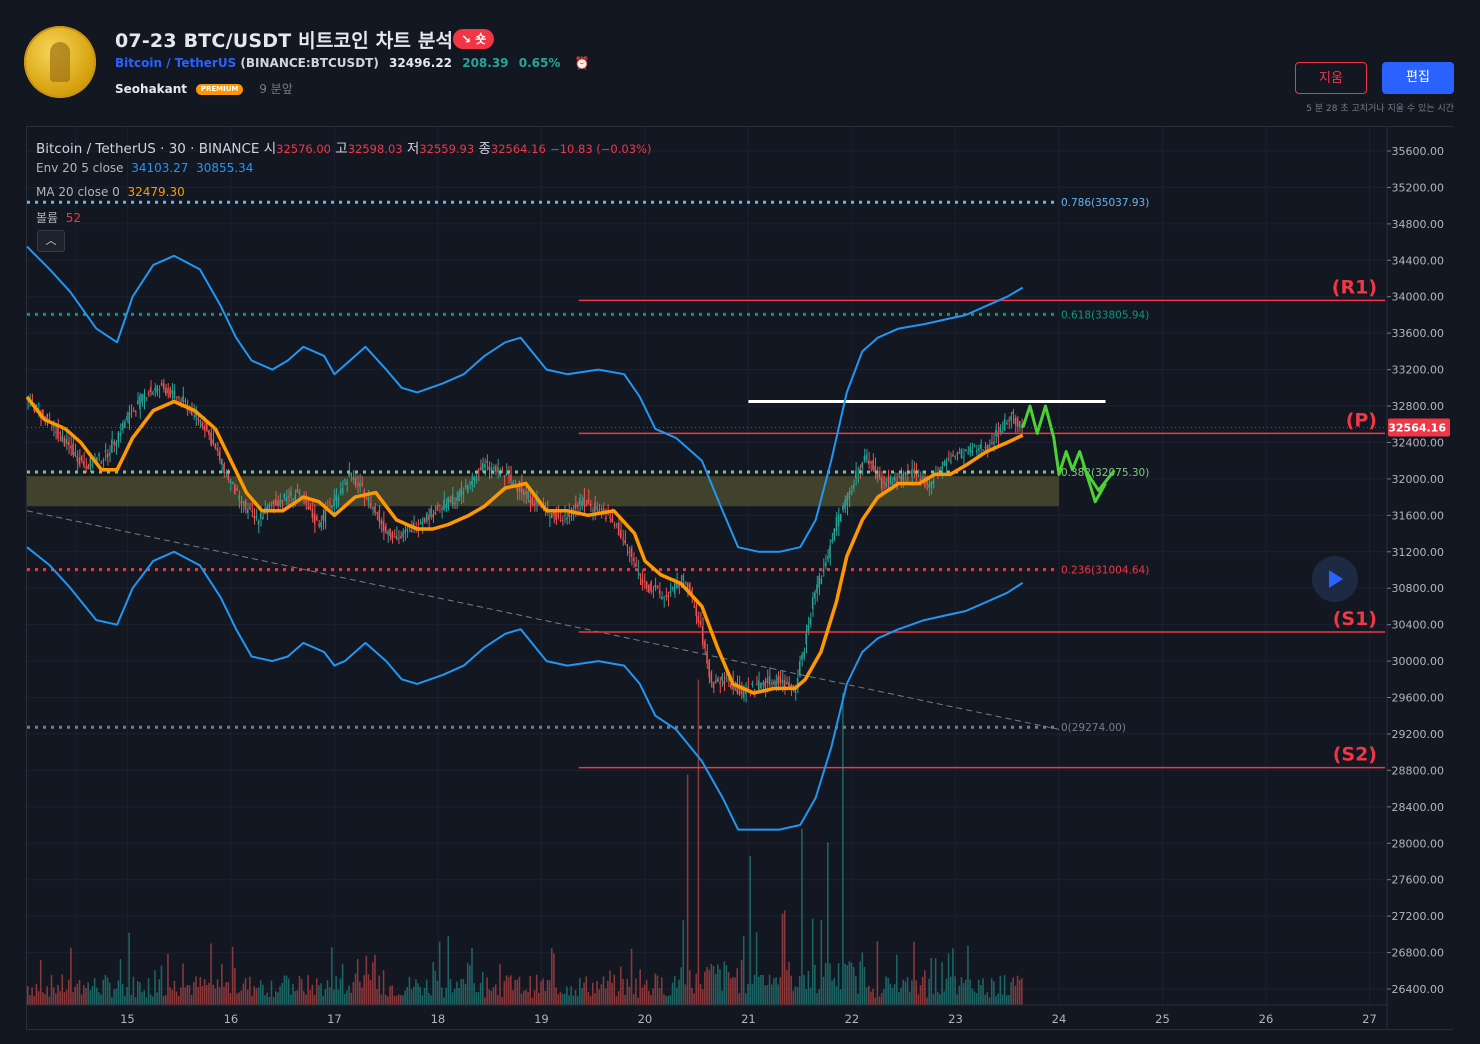  Describe the element at coordinates (58, 217) in the screenshot. I see `legend-volume: 볼륨 52` at that location.